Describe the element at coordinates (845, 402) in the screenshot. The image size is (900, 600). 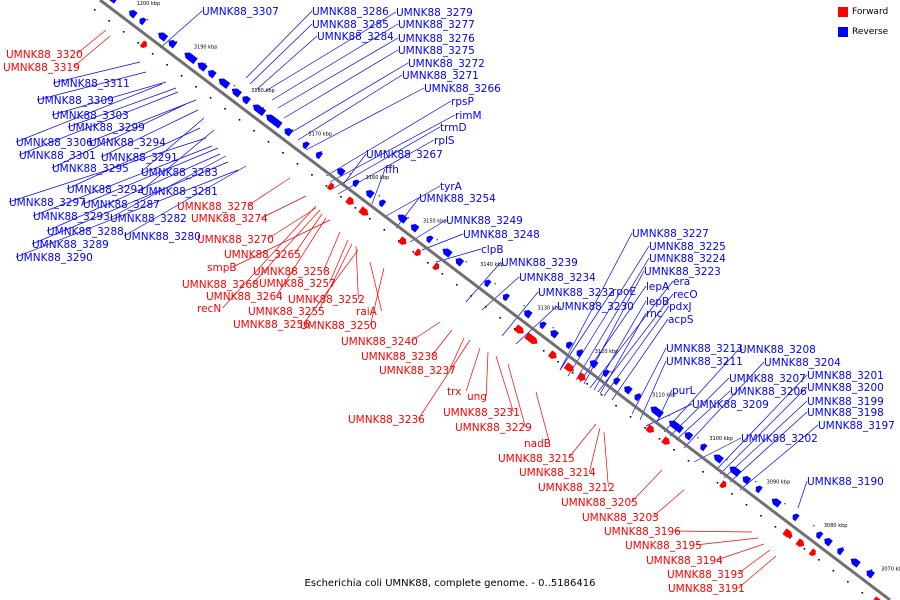
I see `gene-label-umnk88_3199: UMNK88_3199` at that location.